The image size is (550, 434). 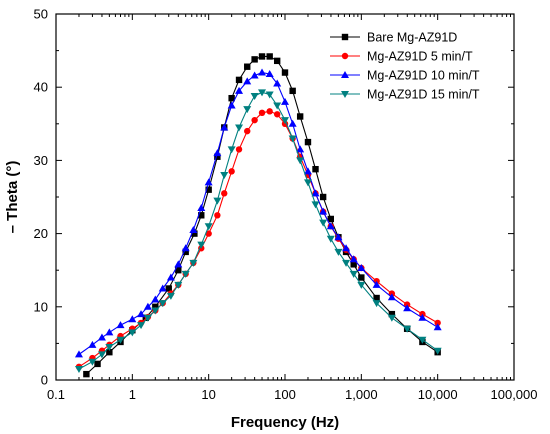 I want to click on x-tick-label: 100, so click(x=285, y=394).